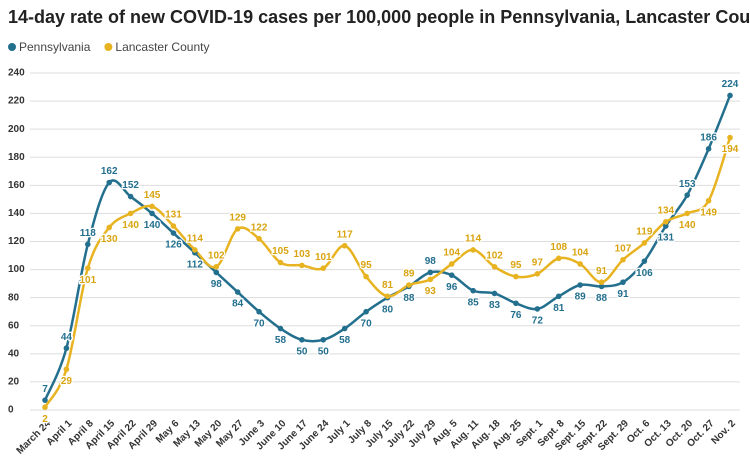 The image size is (750, 464). What do you see at coordinates (130, 185) in the screenshot?
I see `data-label: 152` at bounding box center [130, 185].